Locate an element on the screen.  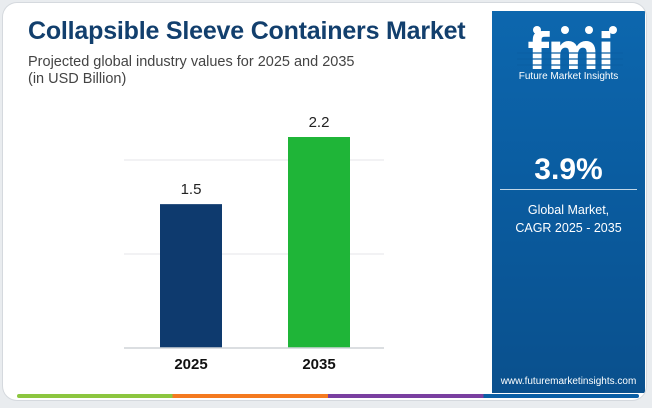
subtitle-line-2: (in USD Billion) is located at coordinates (77, 79).